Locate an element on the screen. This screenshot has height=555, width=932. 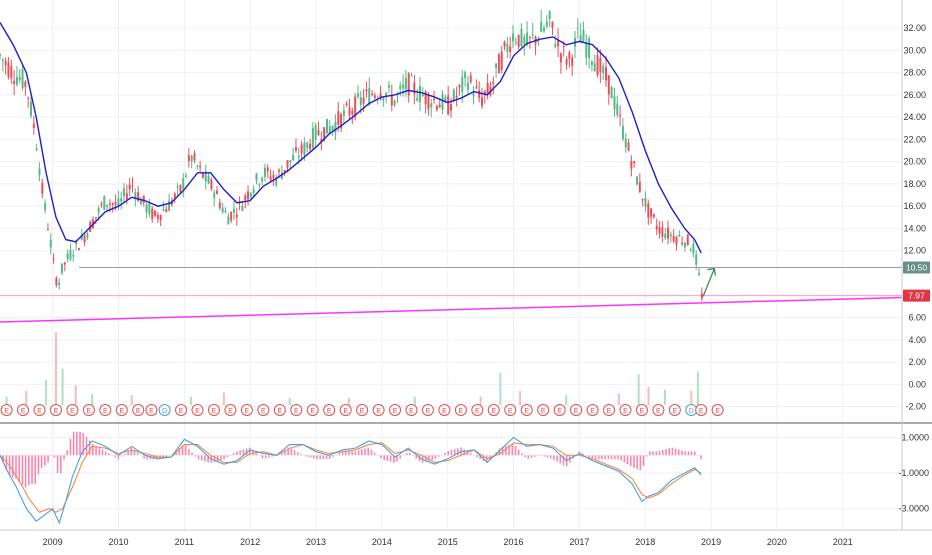
price-tick-label: 0.00 is located at coordinates (917, 384).